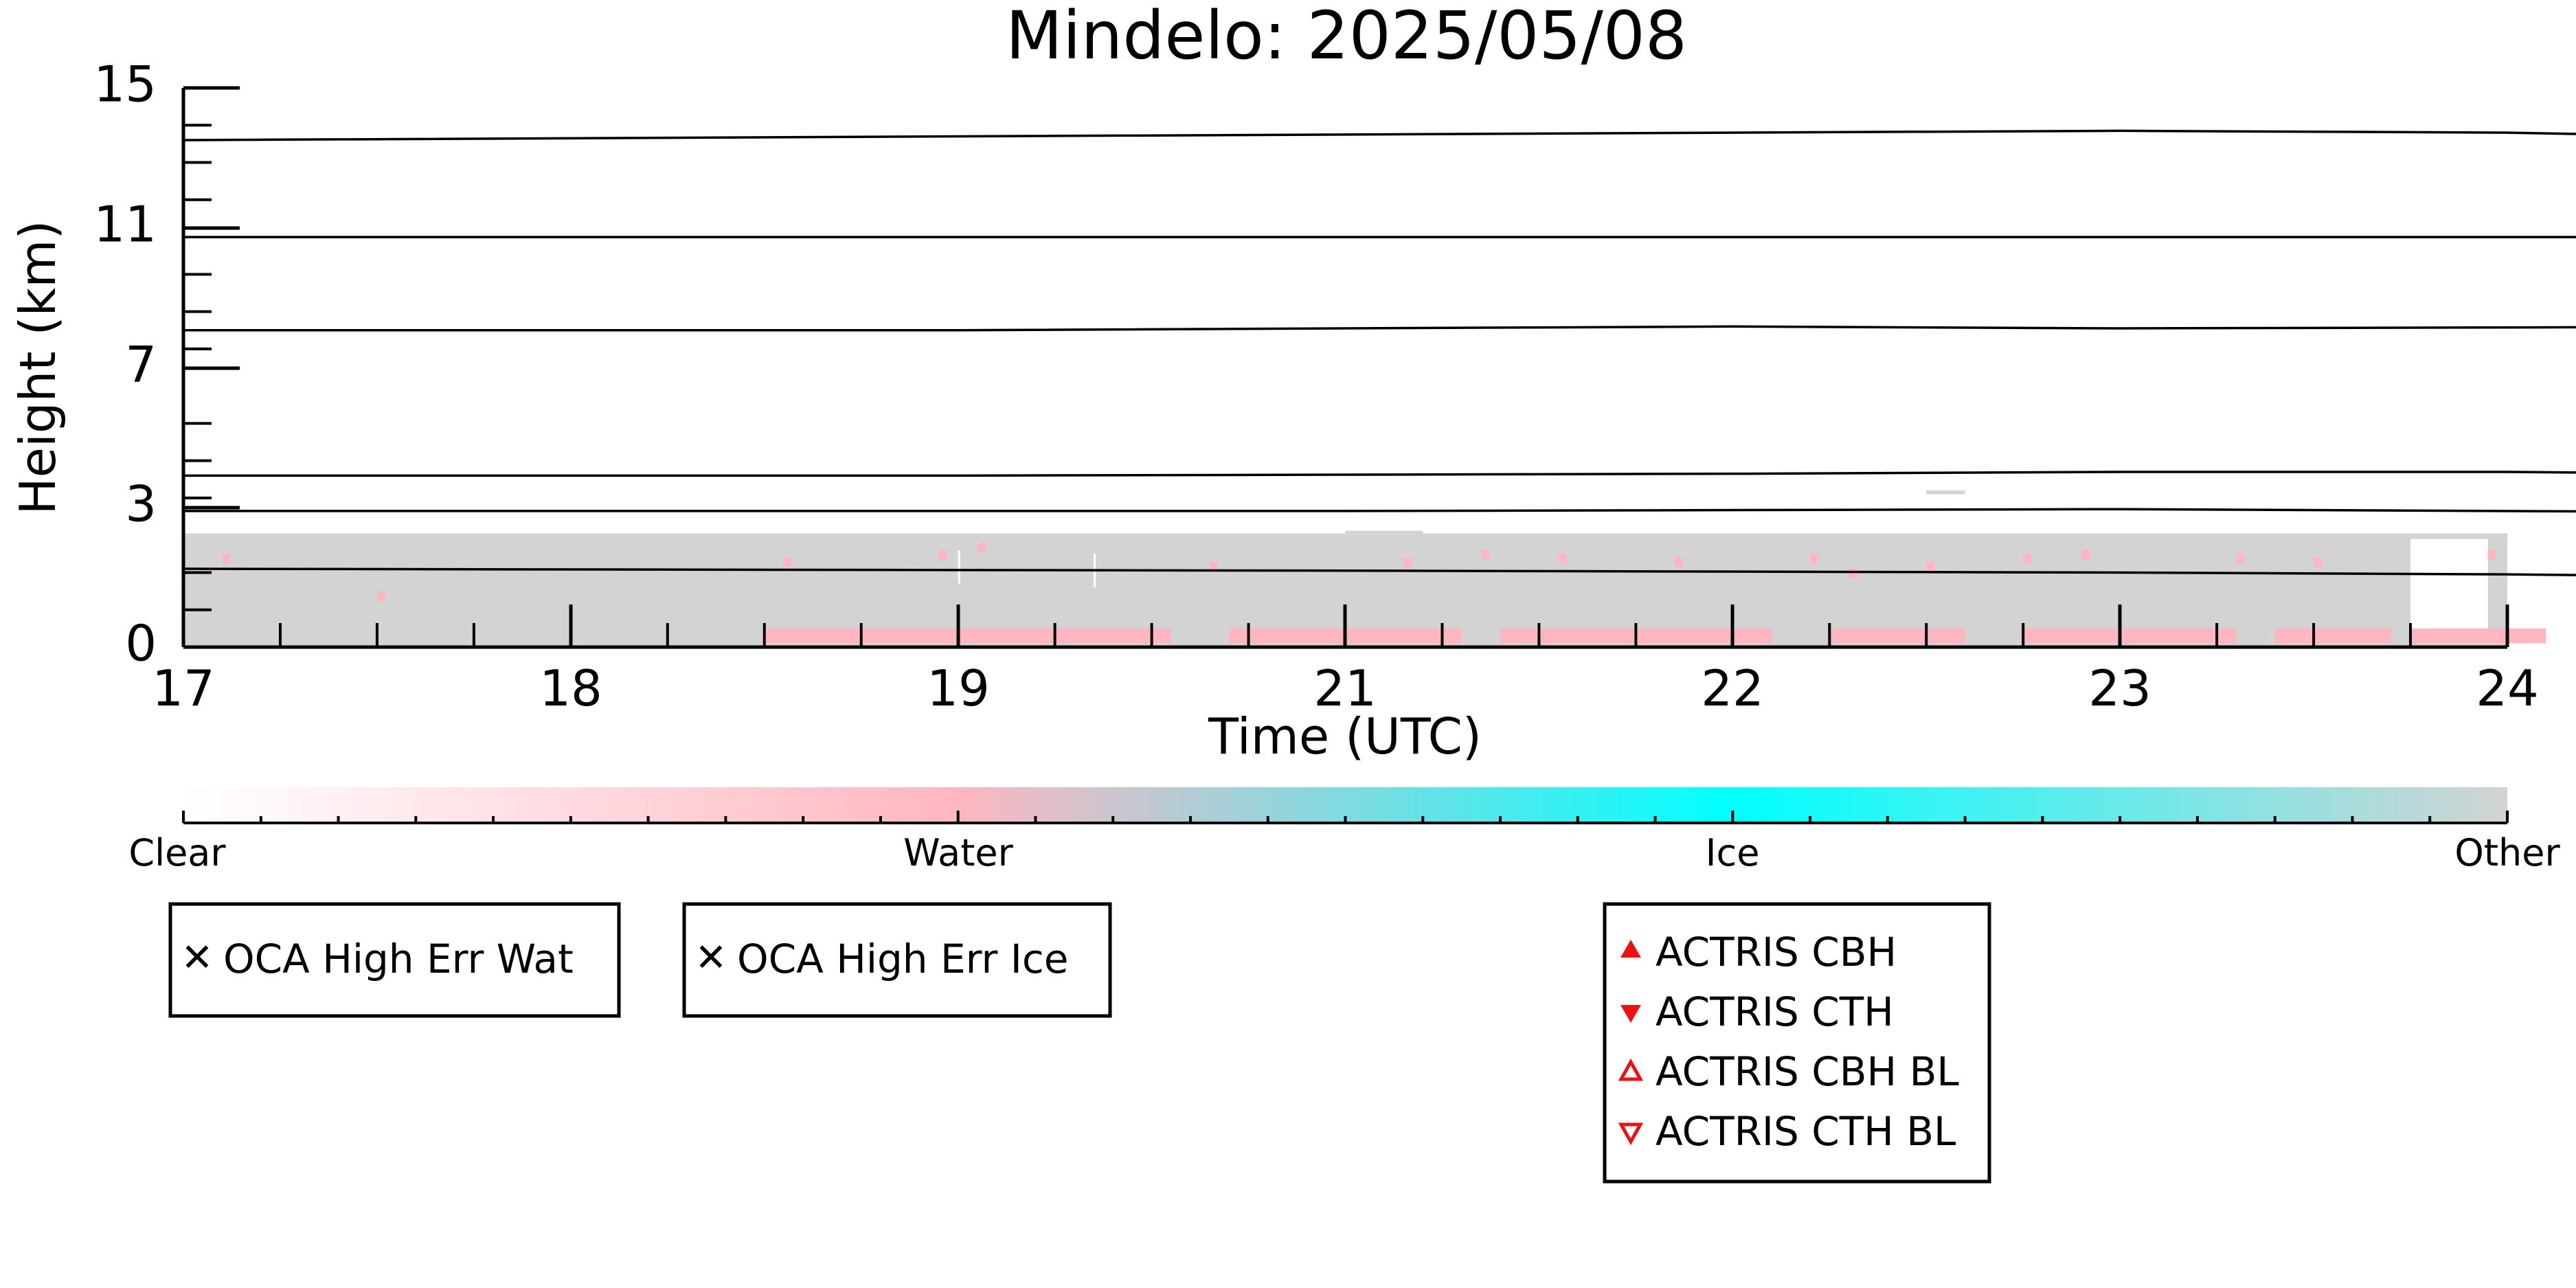 Image resolution: width=2576 pixels, height=1288 pixels. I want to click on x-tick-21: 21, so click(1345, 661).